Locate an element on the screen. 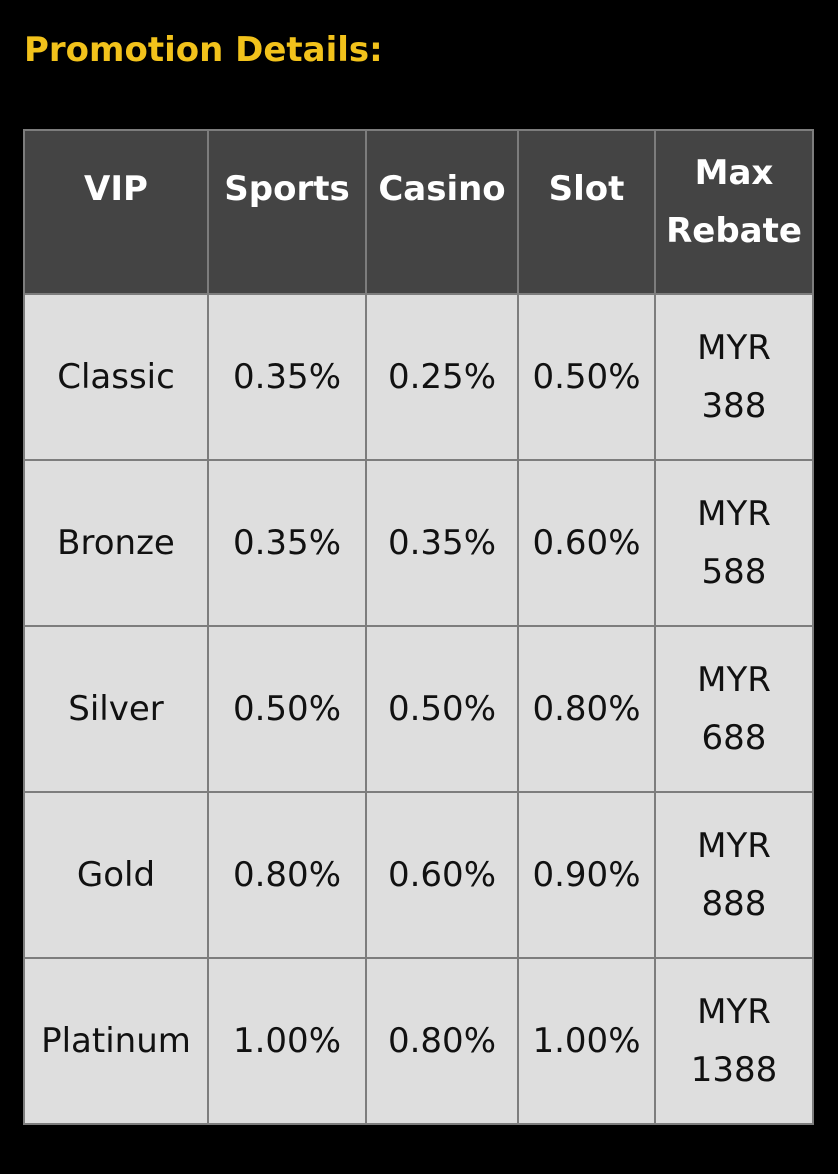 The width and height of the screenshot is (838, 1174). table-row: Platinum 1.00% 0.80% 1.00% MYR 1388 is located at coordinates (418, 1041).